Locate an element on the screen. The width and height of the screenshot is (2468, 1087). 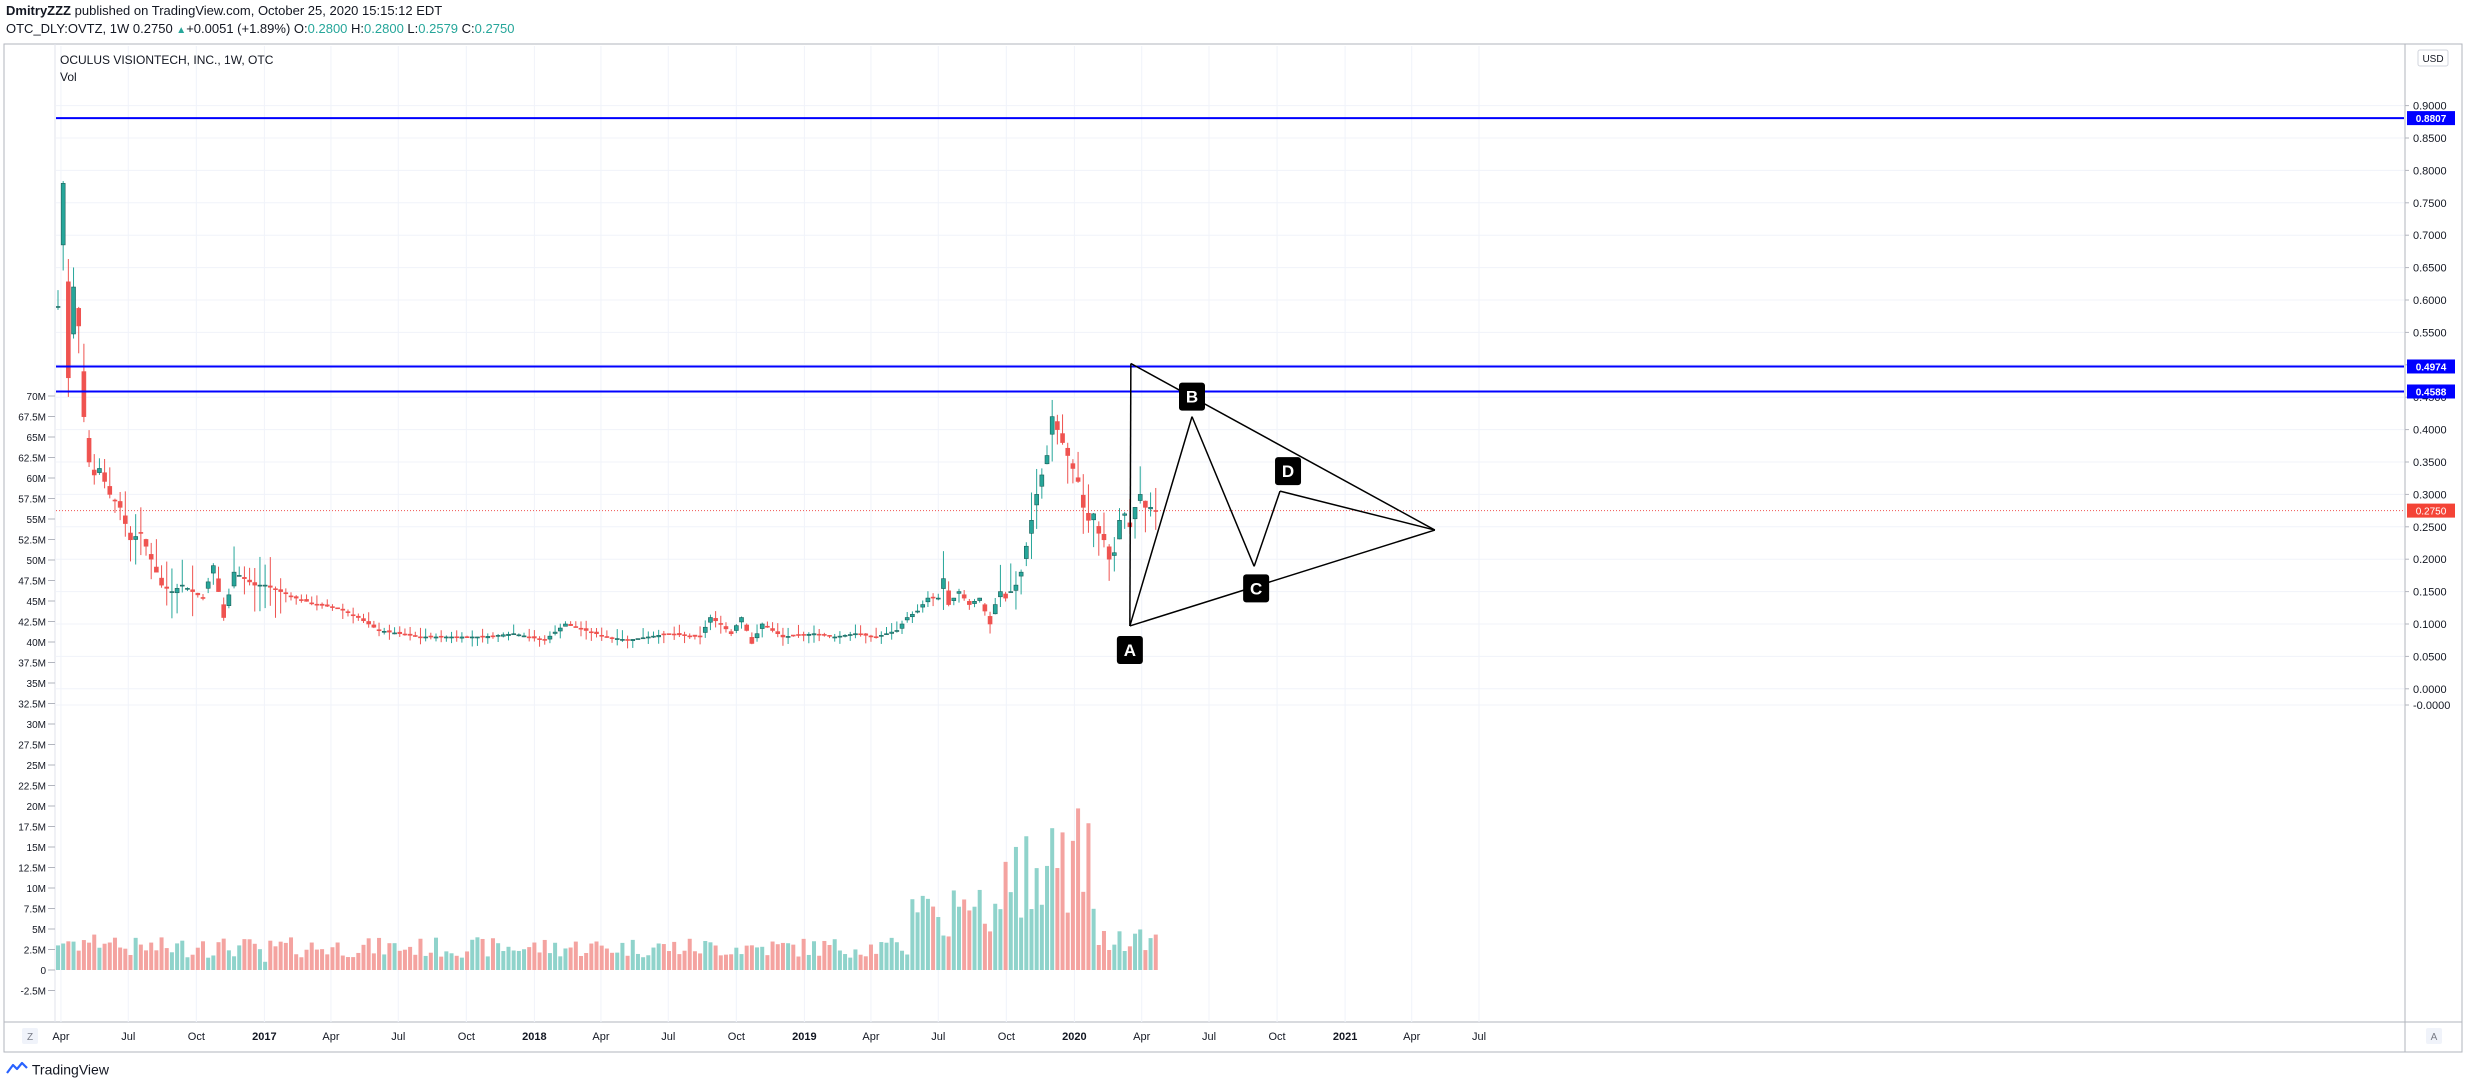
zoom-label: Z is located at coordinates (30, 1037).